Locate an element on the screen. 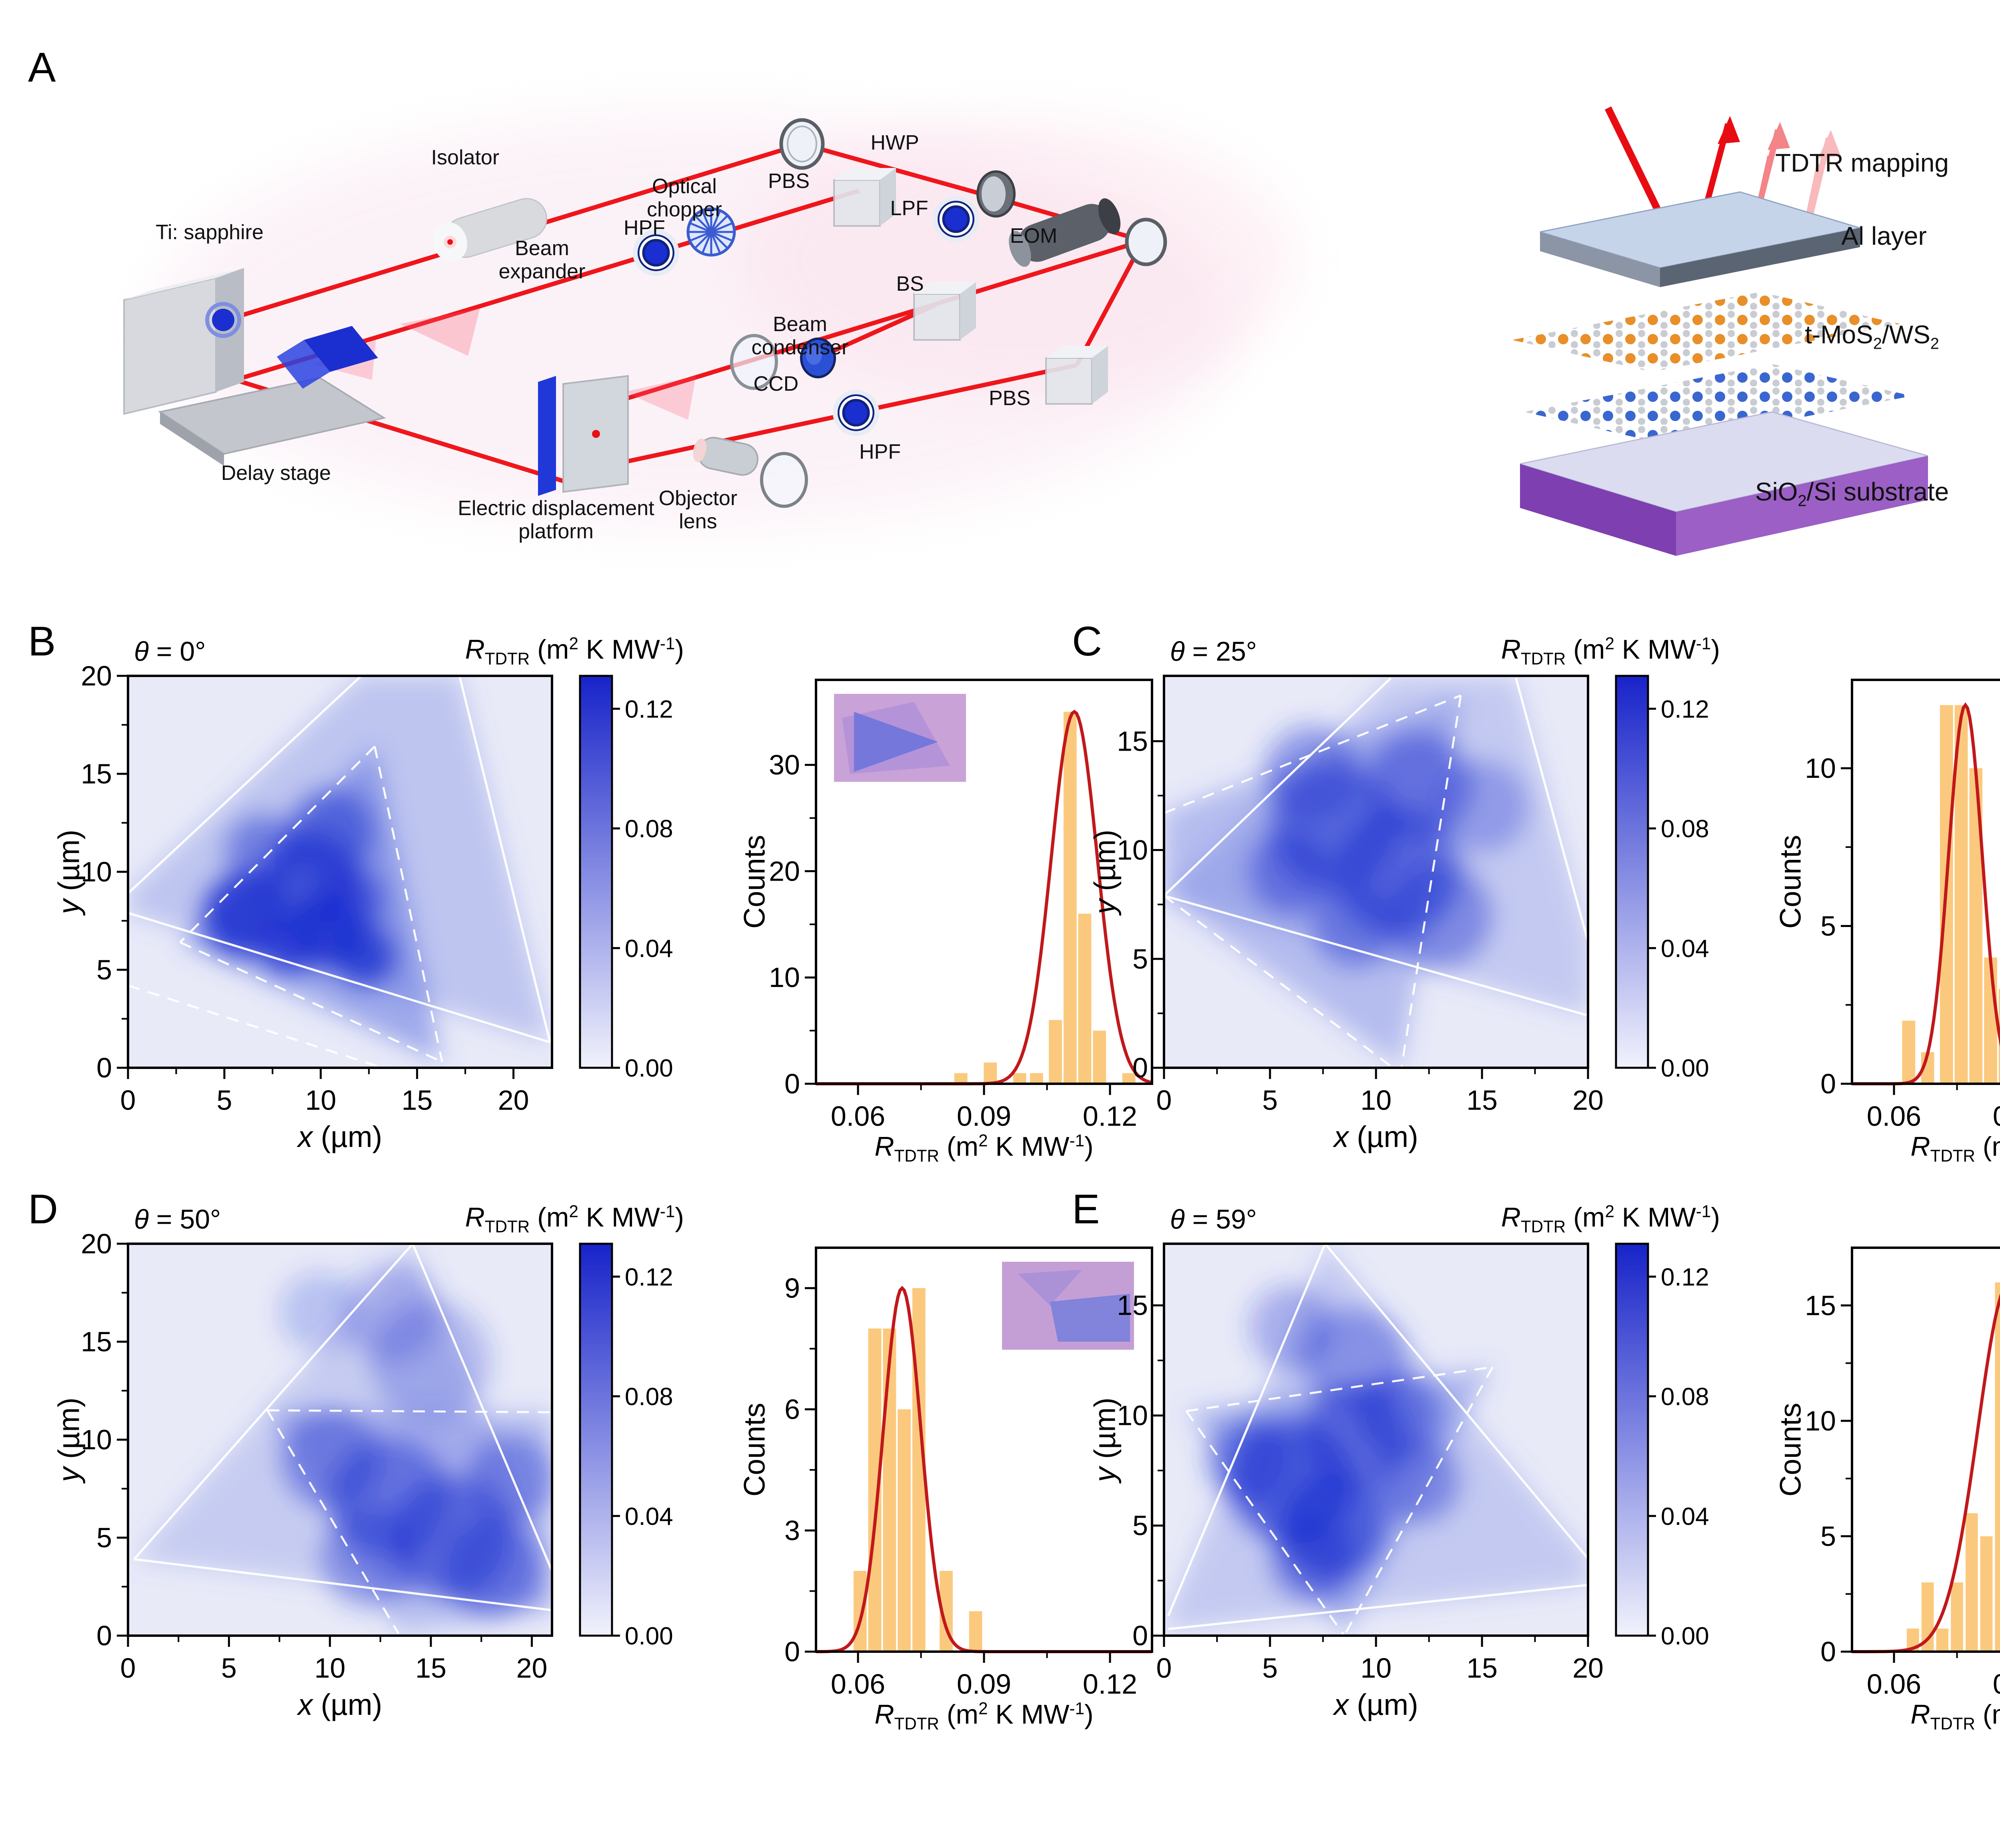 The image size is (2000, 1848). D_hist-x-axis-title: RTDTR (m2 K MW-1) is located at coordinates (984, 1716).